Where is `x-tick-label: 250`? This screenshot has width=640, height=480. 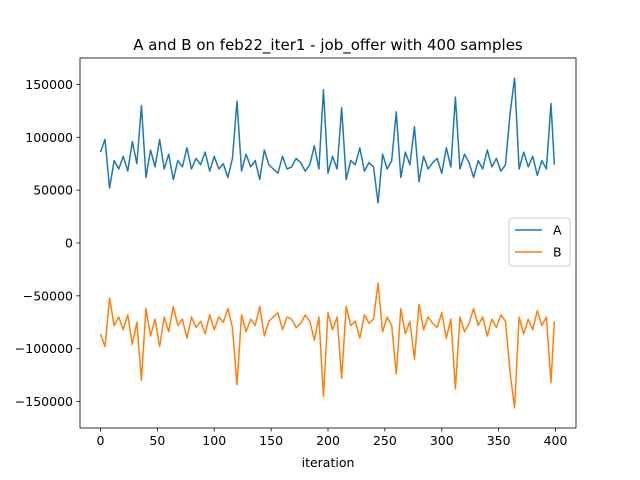 x-tick-label: 250 is located at coordinates (385, 440).